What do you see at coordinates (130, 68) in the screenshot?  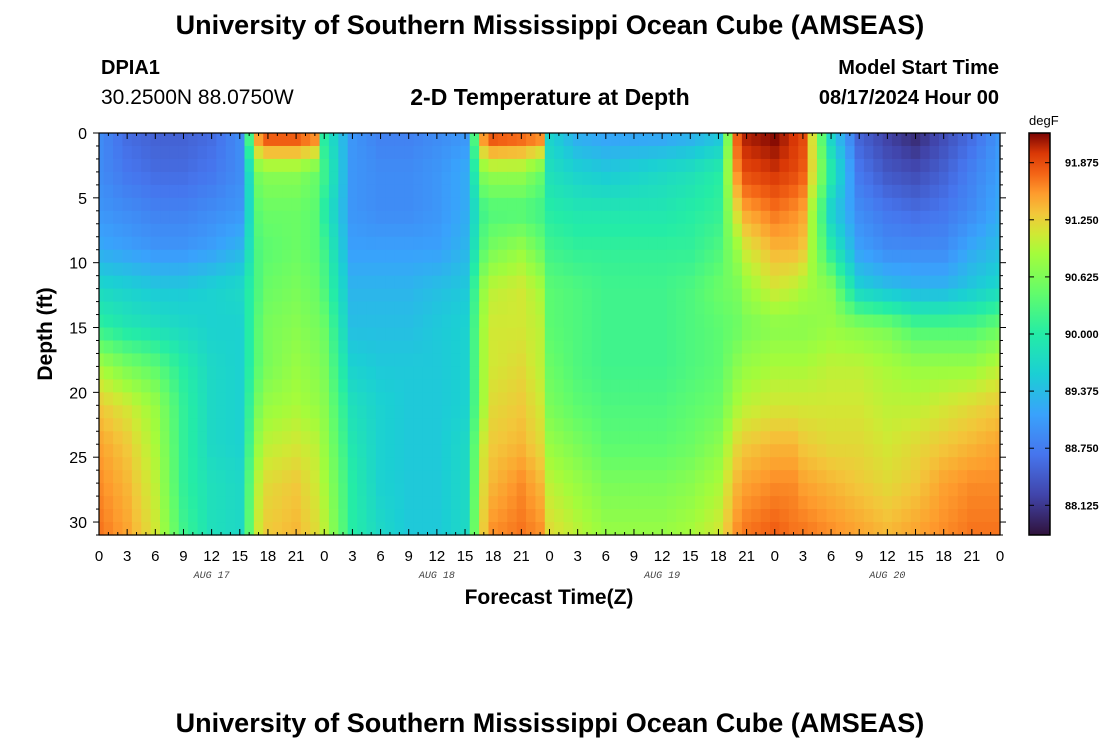 I see `station-id: DPIA1` at bounding box center [130, 68].